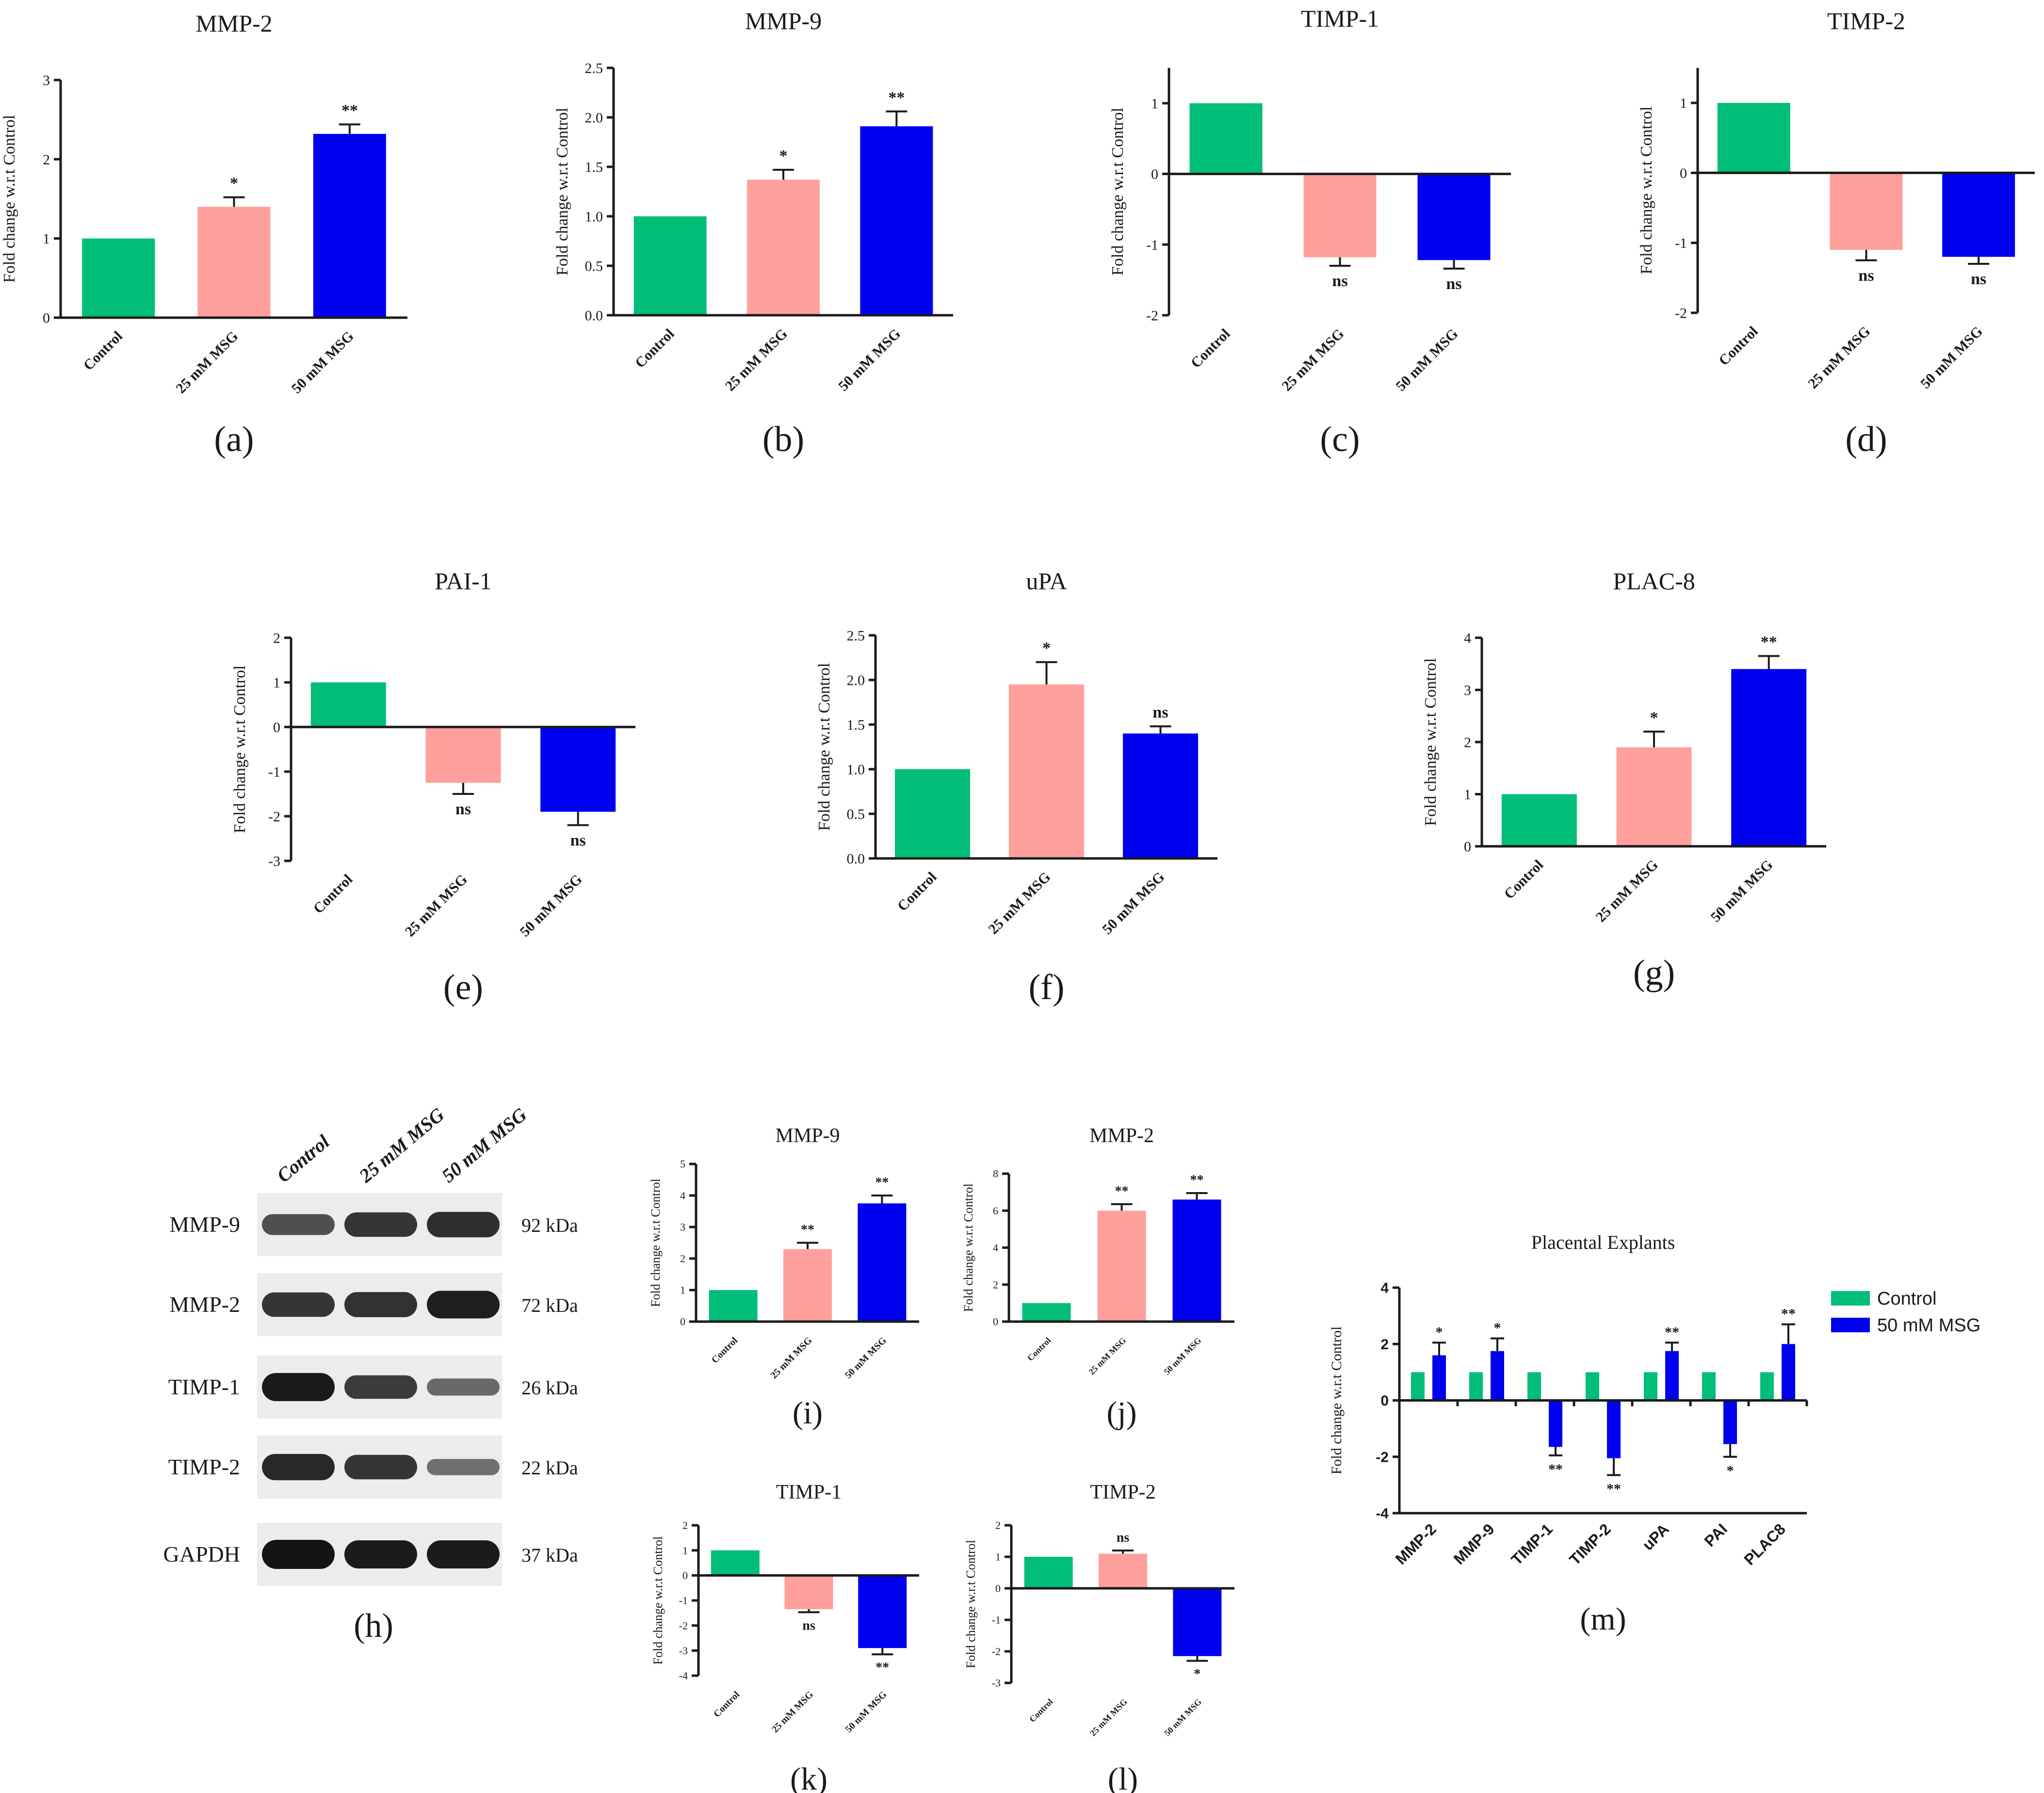 This screenshot has height=1793, width=2044. I want to click on y-tick-label: -4, so click(684, 1676).